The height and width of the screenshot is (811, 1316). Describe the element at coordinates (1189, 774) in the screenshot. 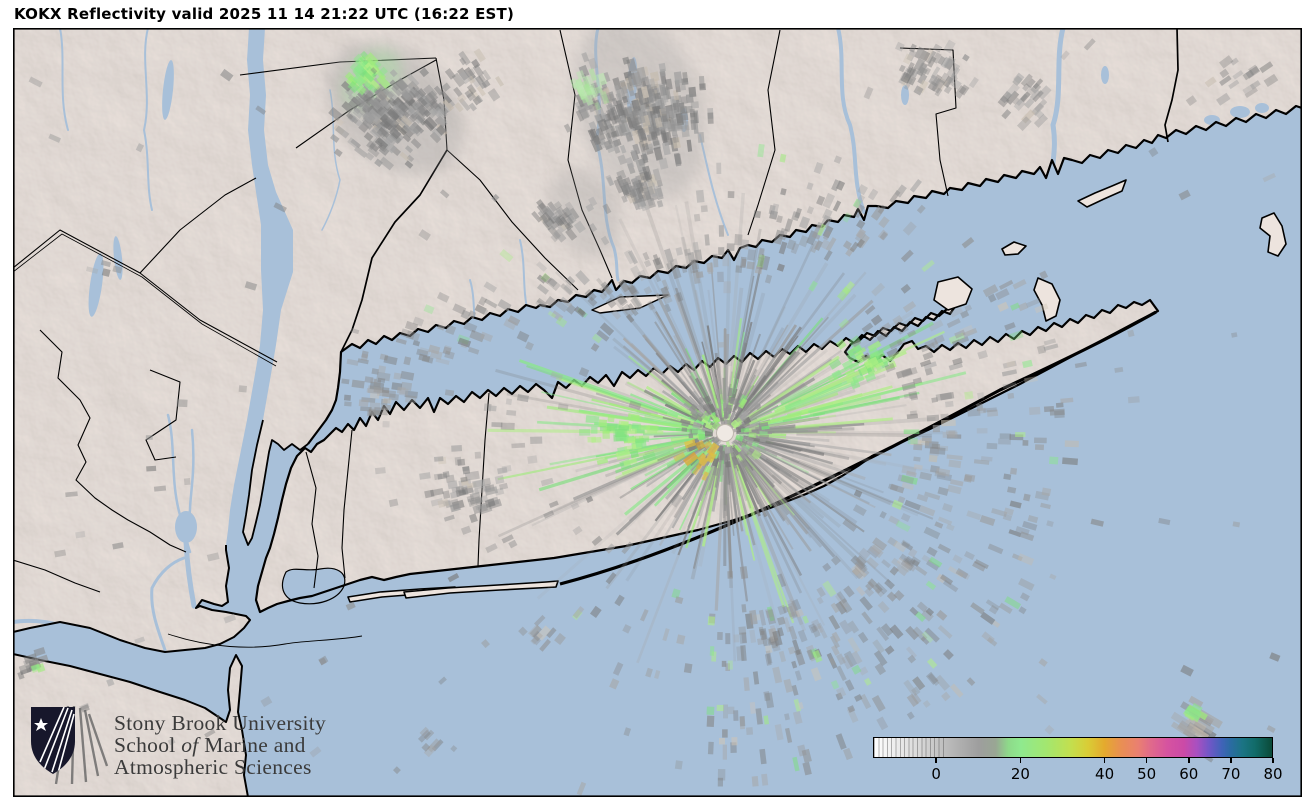

I see `colorbar-tick-label: 60` at that location.